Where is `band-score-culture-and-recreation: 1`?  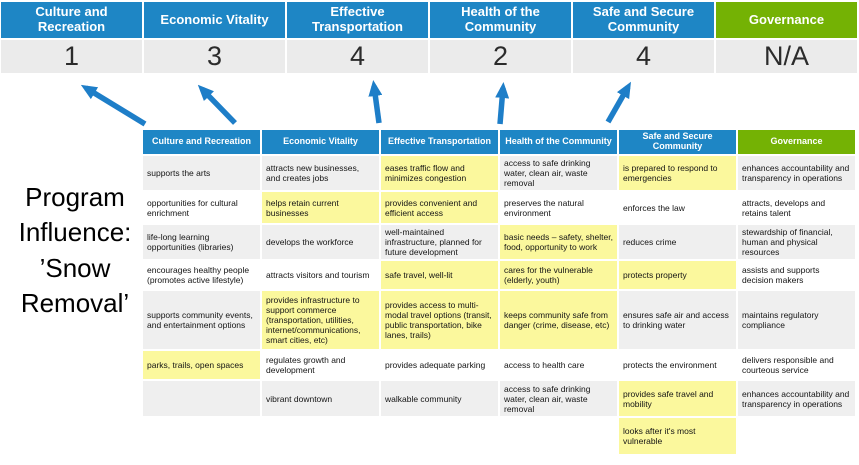
band-score-culture-and-recreation: 1 is located at coordinates (71, 56).